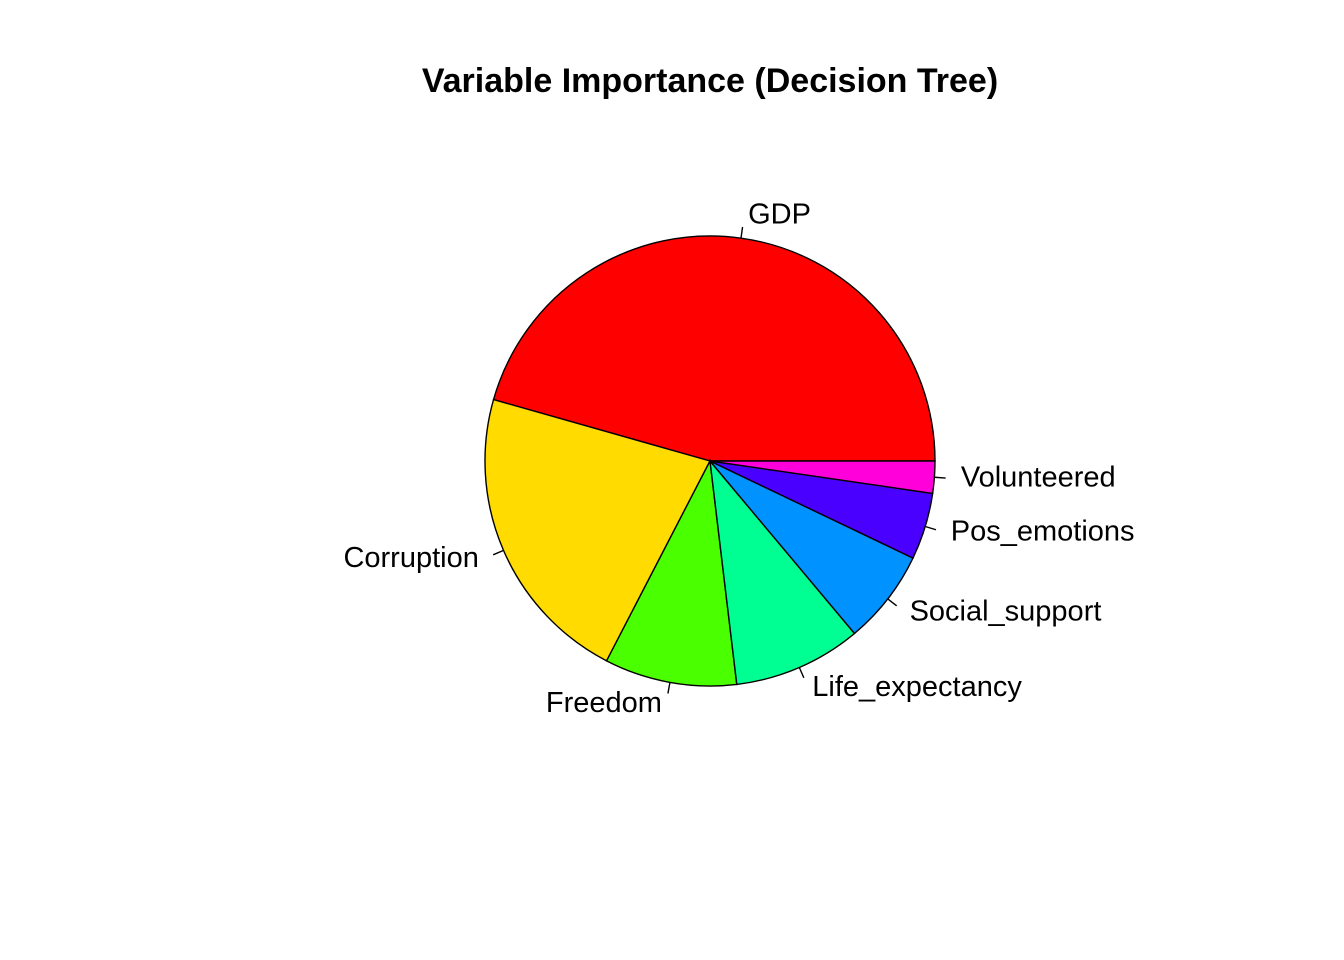 The height and width of the screenshot is (960, 1344). What do you see at coordinates (604, 703) in the screenshot?
I see `pie-label-freedom: Freedom` at bounding box center [604, 703].